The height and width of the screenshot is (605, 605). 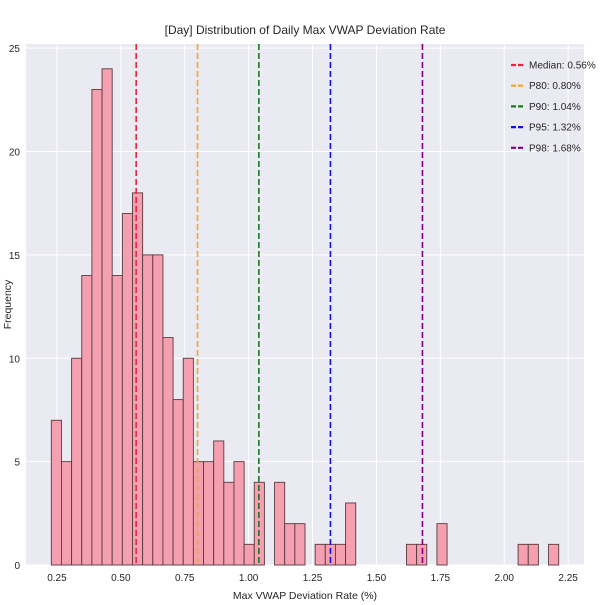 What do you see at coordinates (562, 66) in the screenshot?
I see `legend-label: Median: 0.56%` at bounding box center [562, 66].